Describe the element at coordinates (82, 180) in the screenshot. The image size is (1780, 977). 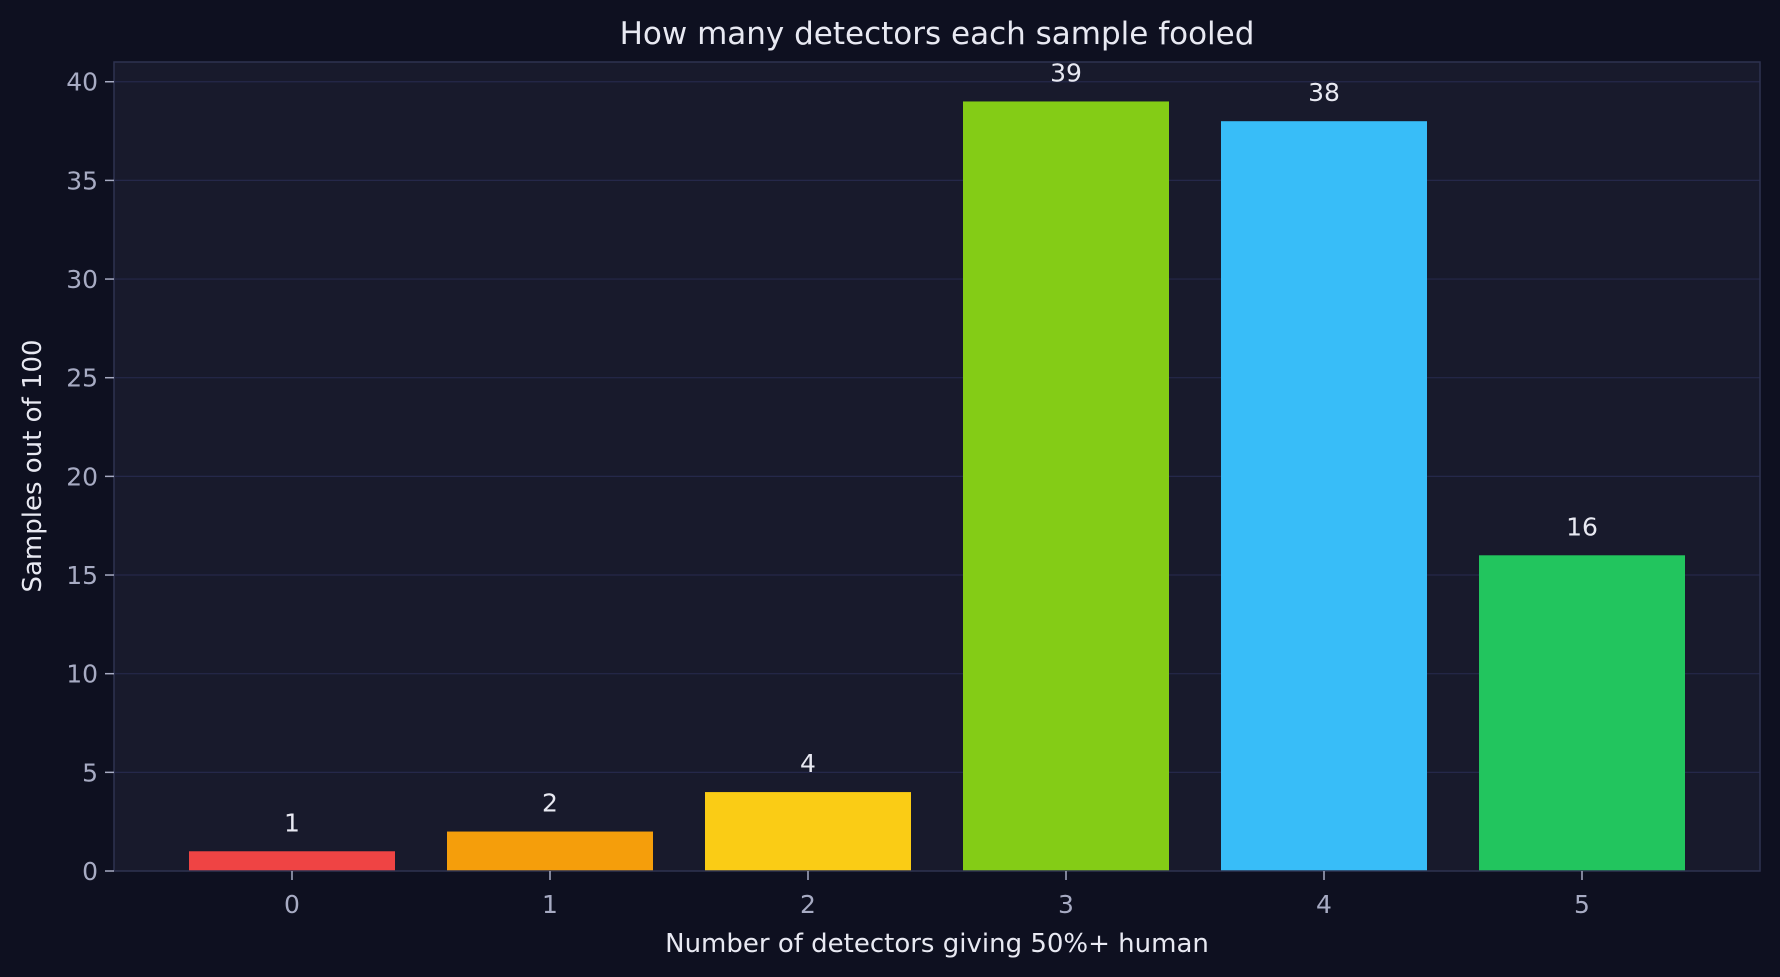
I see `y-tick-label: 35` at that location.